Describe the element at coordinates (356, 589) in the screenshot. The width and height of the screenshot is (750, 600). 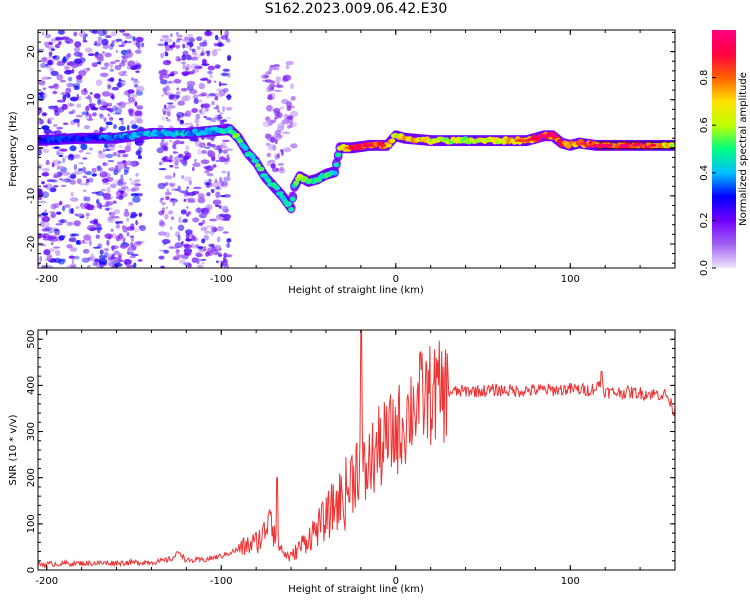
I see `snr-x-axis-label: Height of straight line (km)` at that location.